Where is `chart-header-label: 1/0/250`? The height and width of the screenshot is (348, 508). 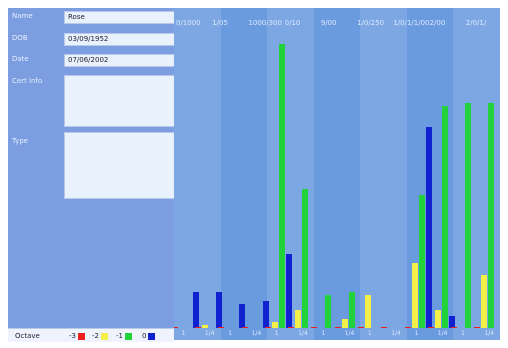
chart-header-label: 1/0/250 is located at coordinates (371, 23).